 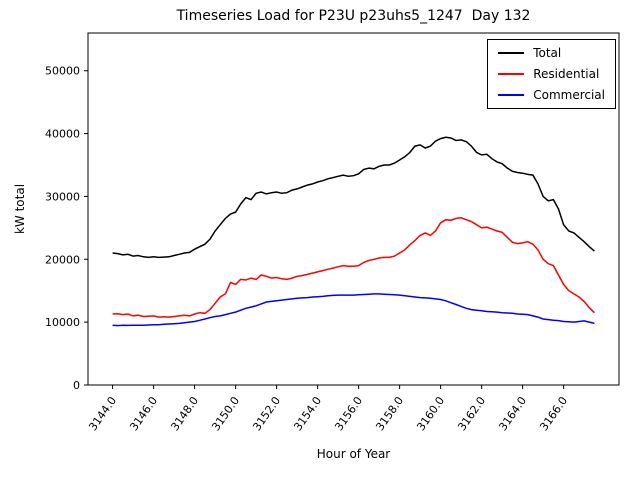 I want to click on legend-label: Commercial, so click(x=569, y=95).